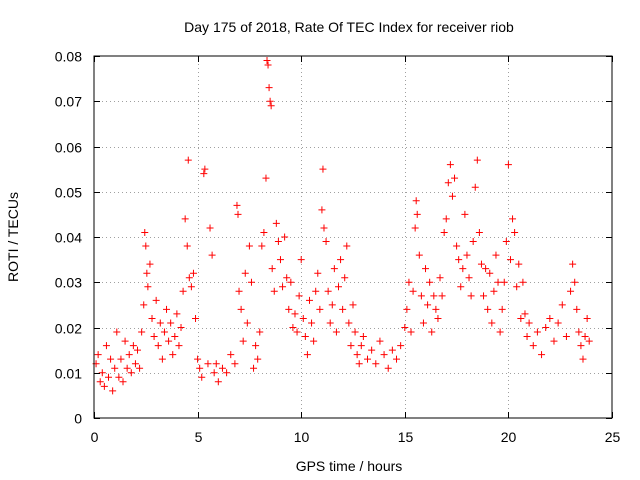 The image size is (640, 480). I want to click on x-tick-label: 10, so click(302, 437).